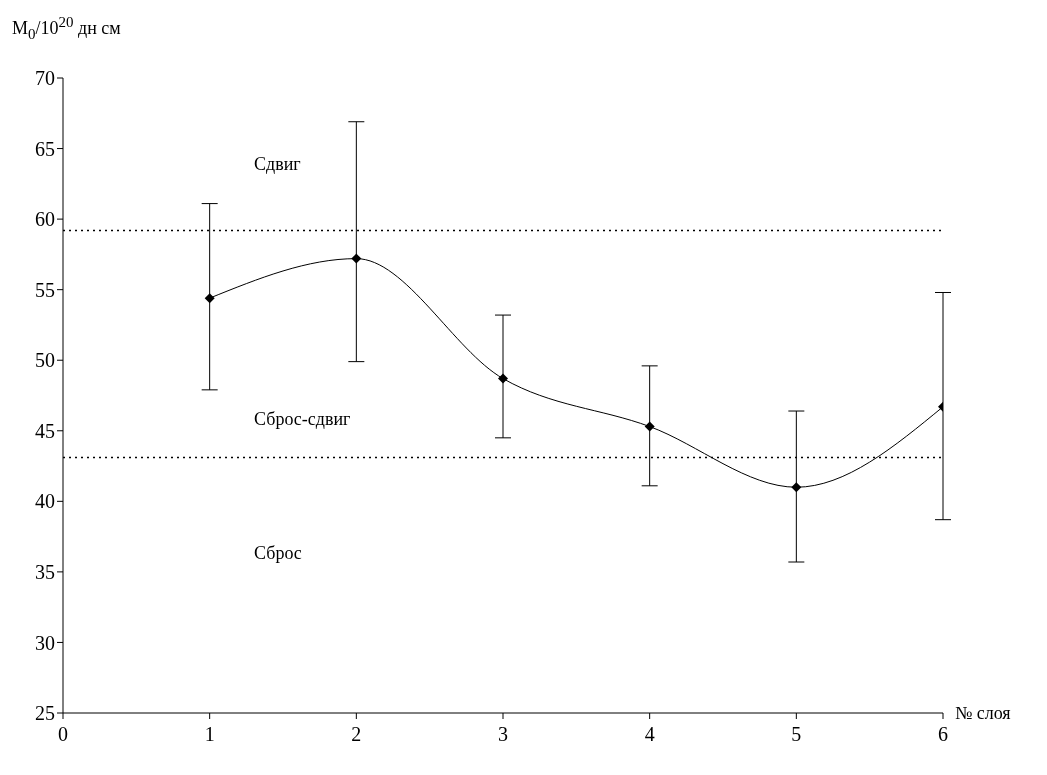  I want to click on y-tick-label: 25, so click(45, 713).